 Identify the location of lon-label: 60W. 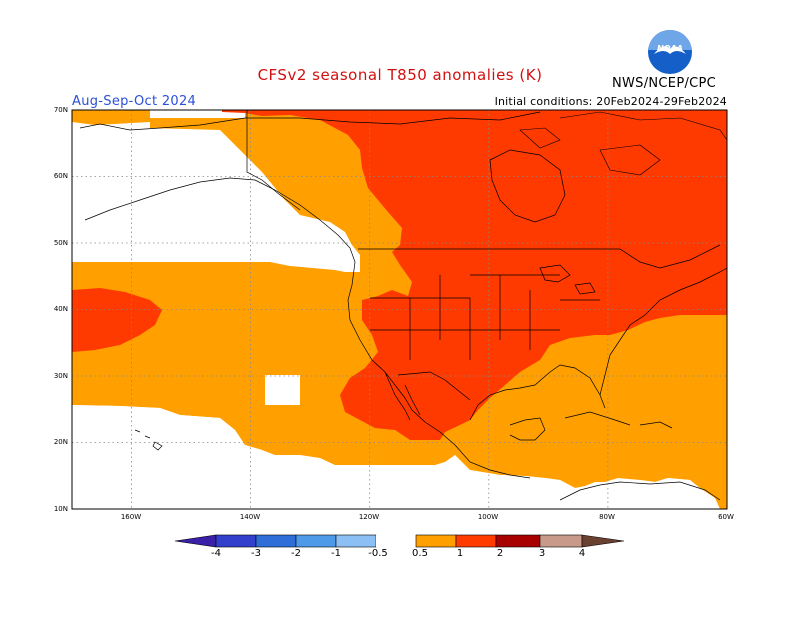
(726, 517).